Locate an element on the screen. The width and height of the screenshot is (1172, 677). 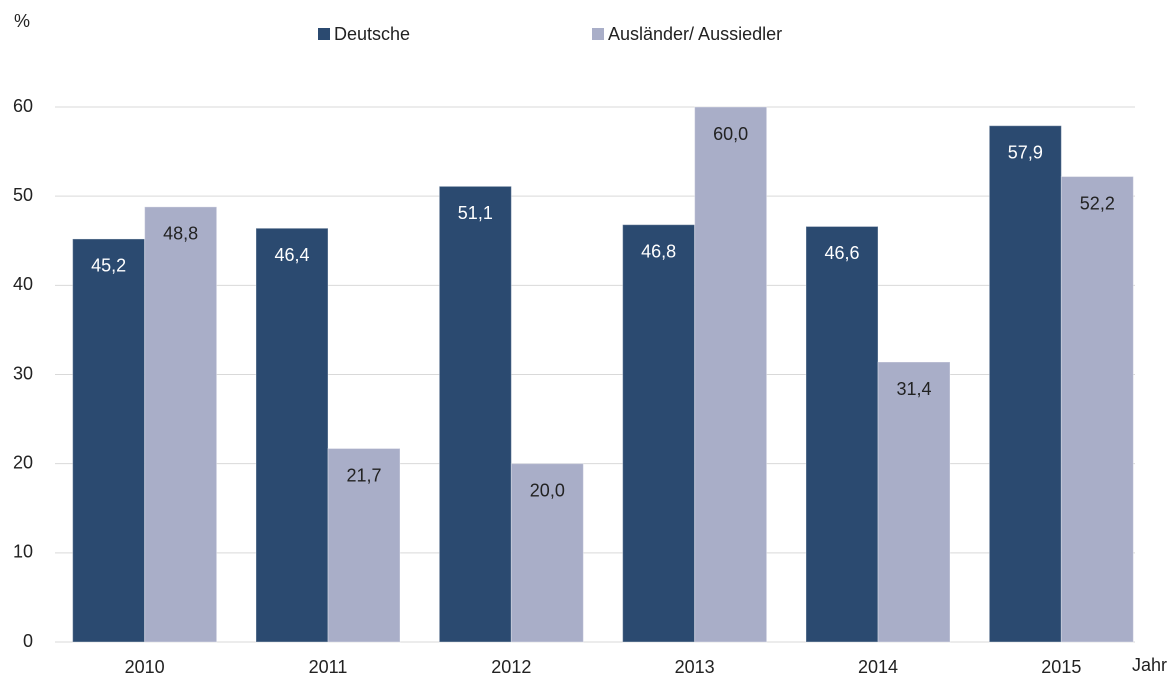
x-tick-label: 2015 is located at coordinates (1061, 667).